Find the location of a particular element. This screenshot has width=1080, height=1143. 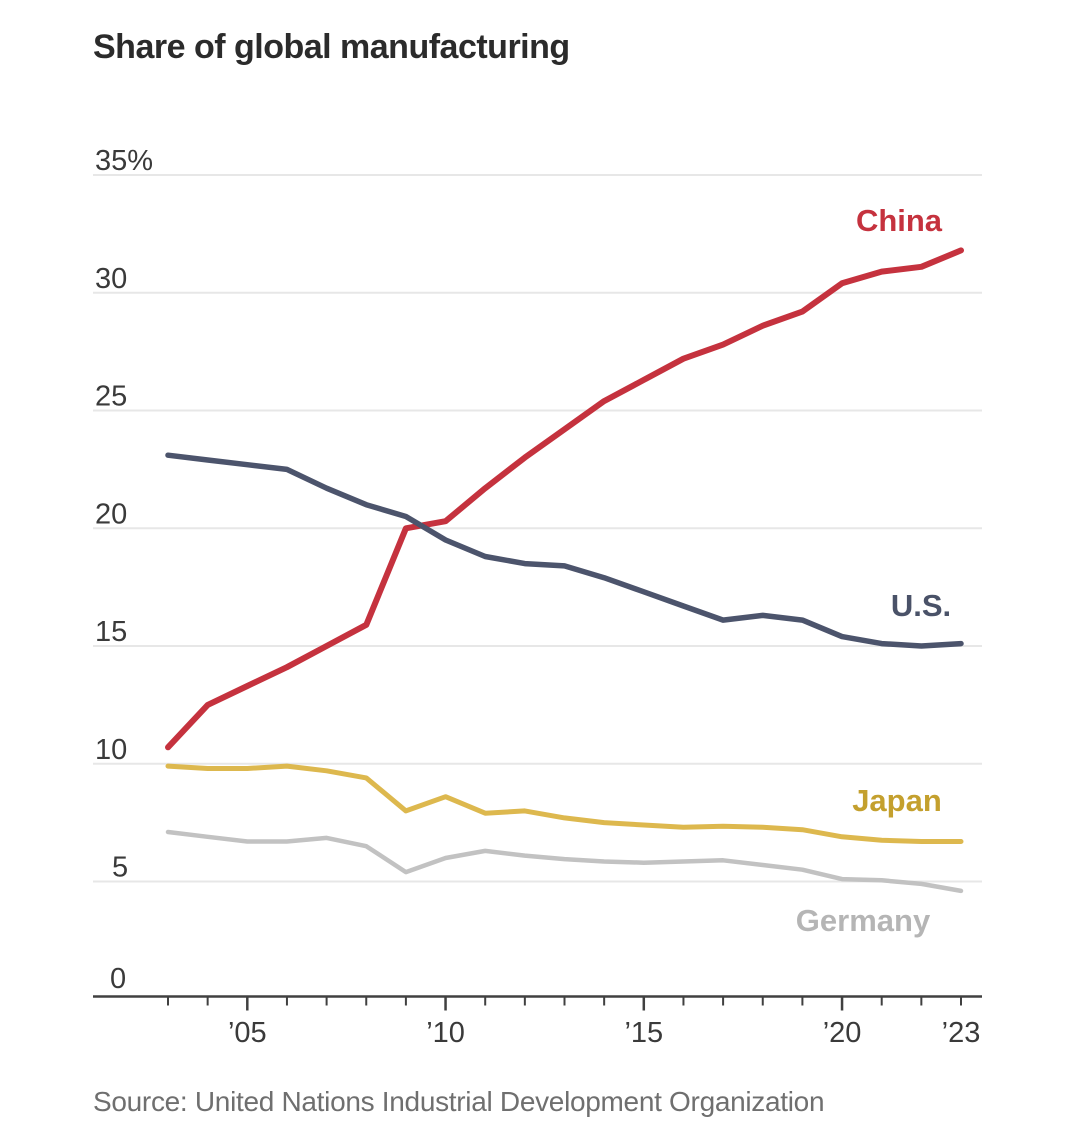

x-tick-label-2010: ’10 is located at coordinates (445, 1033).